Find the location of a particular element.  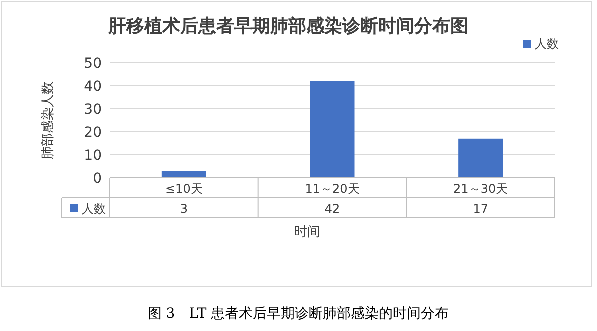

text: 人数 is located at coordinates (94, 209).